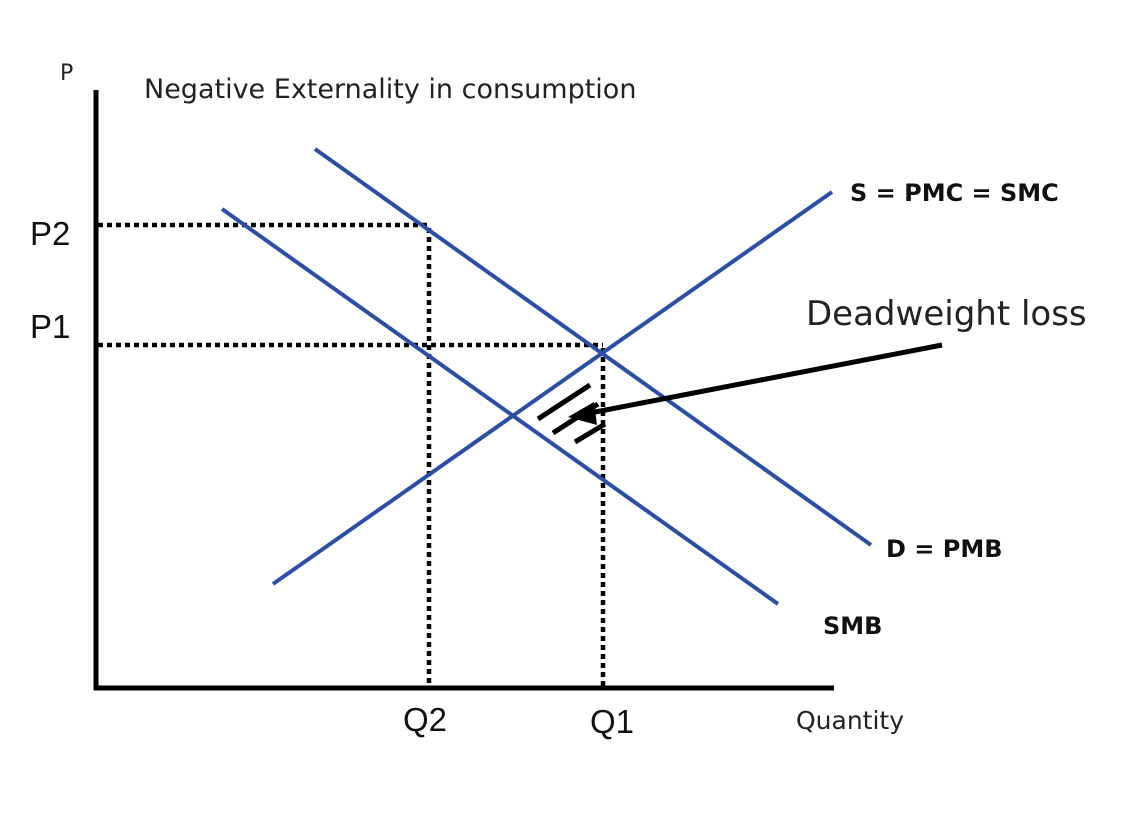 Image resolution: width=1140 pixels, height=827 pixels. What do you see at coordinates (852, 626) in the screenshot?
I see `smb-curve-label: SMB` at bounding box center [852, 626].